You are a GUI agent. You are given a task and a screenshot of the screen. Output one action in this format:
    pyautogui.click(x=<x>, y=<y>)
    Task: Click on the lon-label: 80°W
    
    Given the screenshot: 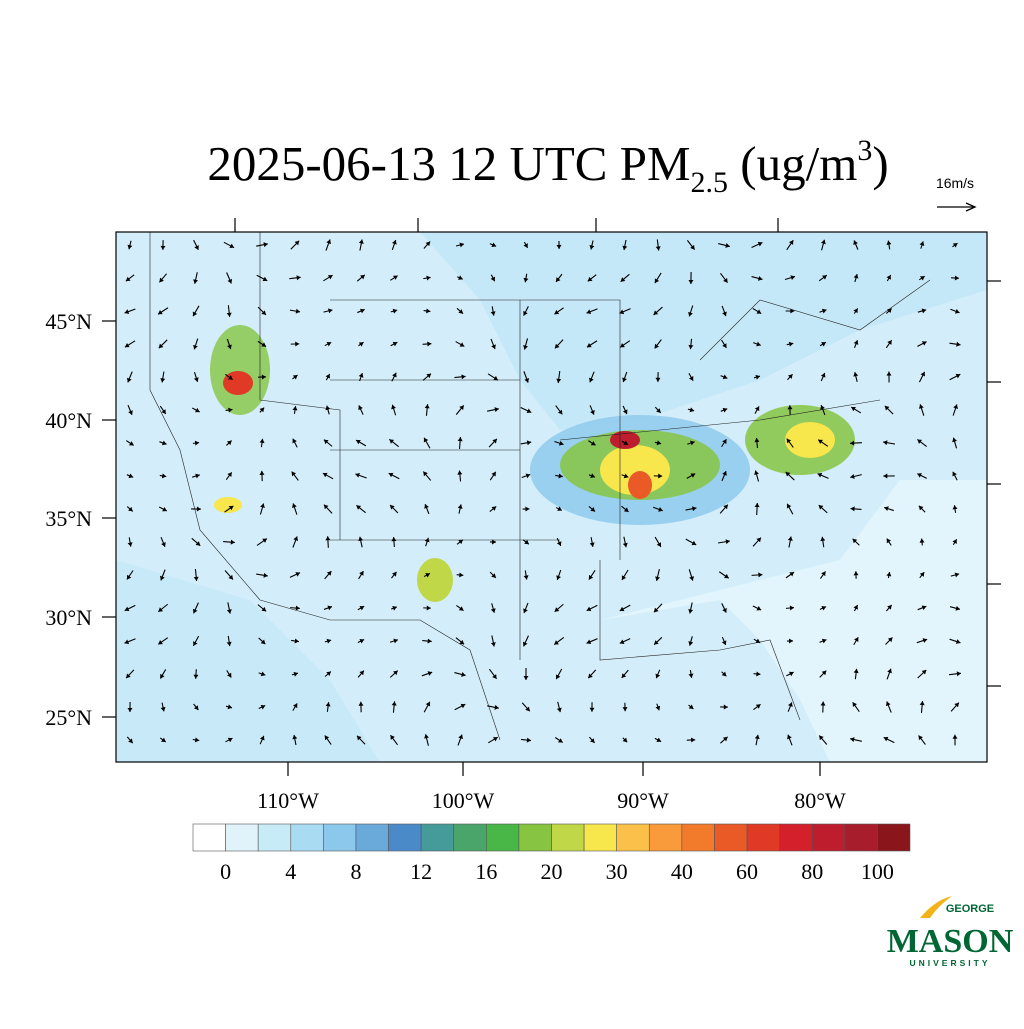 What is the action you would take?
    pyautogui.click(x=820, y=800)
    